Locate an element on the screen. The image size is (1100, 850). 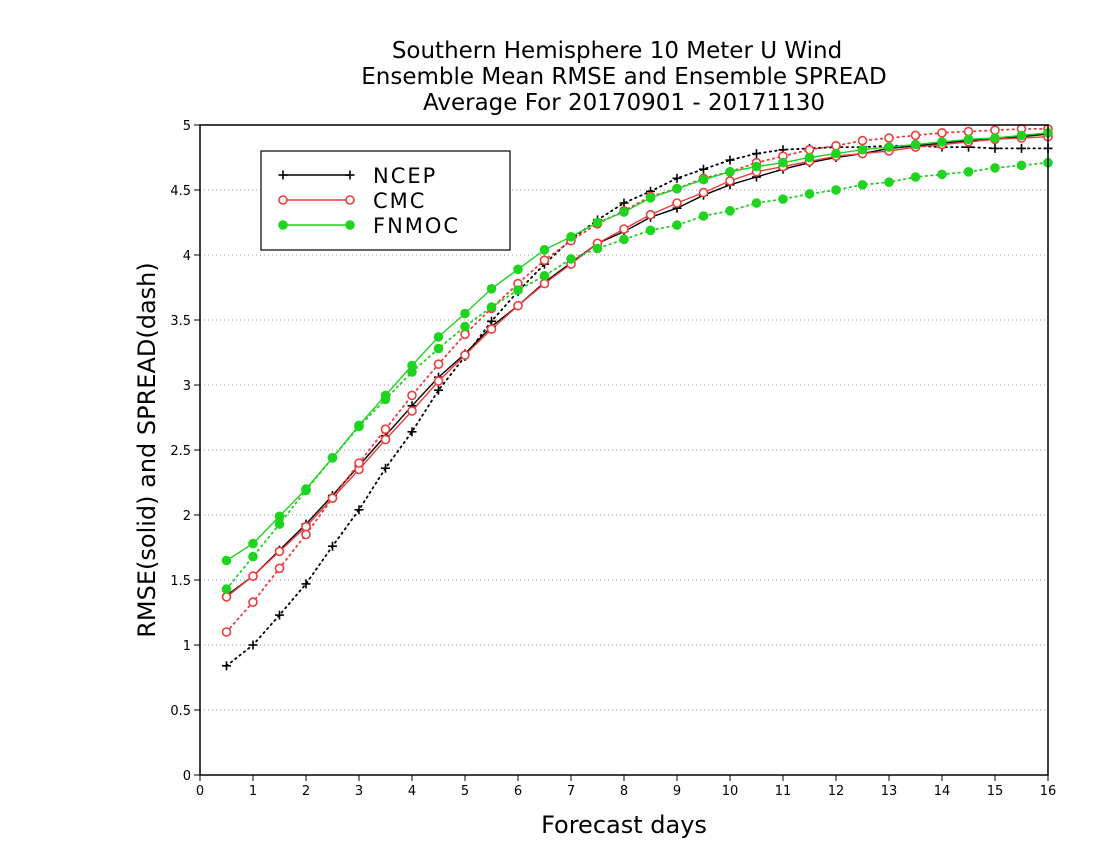
y-tick-label: 2 is located at coordinates (187, 516).